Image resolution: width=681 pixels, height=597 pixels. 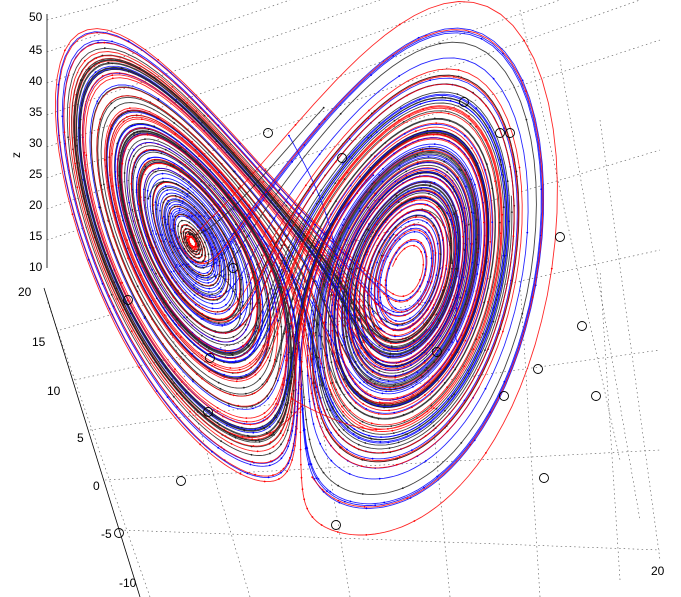 What do you see at coordinates (92, 442) in the screenshot?
I see `y-axis-line` at bounding box center [92, 442].